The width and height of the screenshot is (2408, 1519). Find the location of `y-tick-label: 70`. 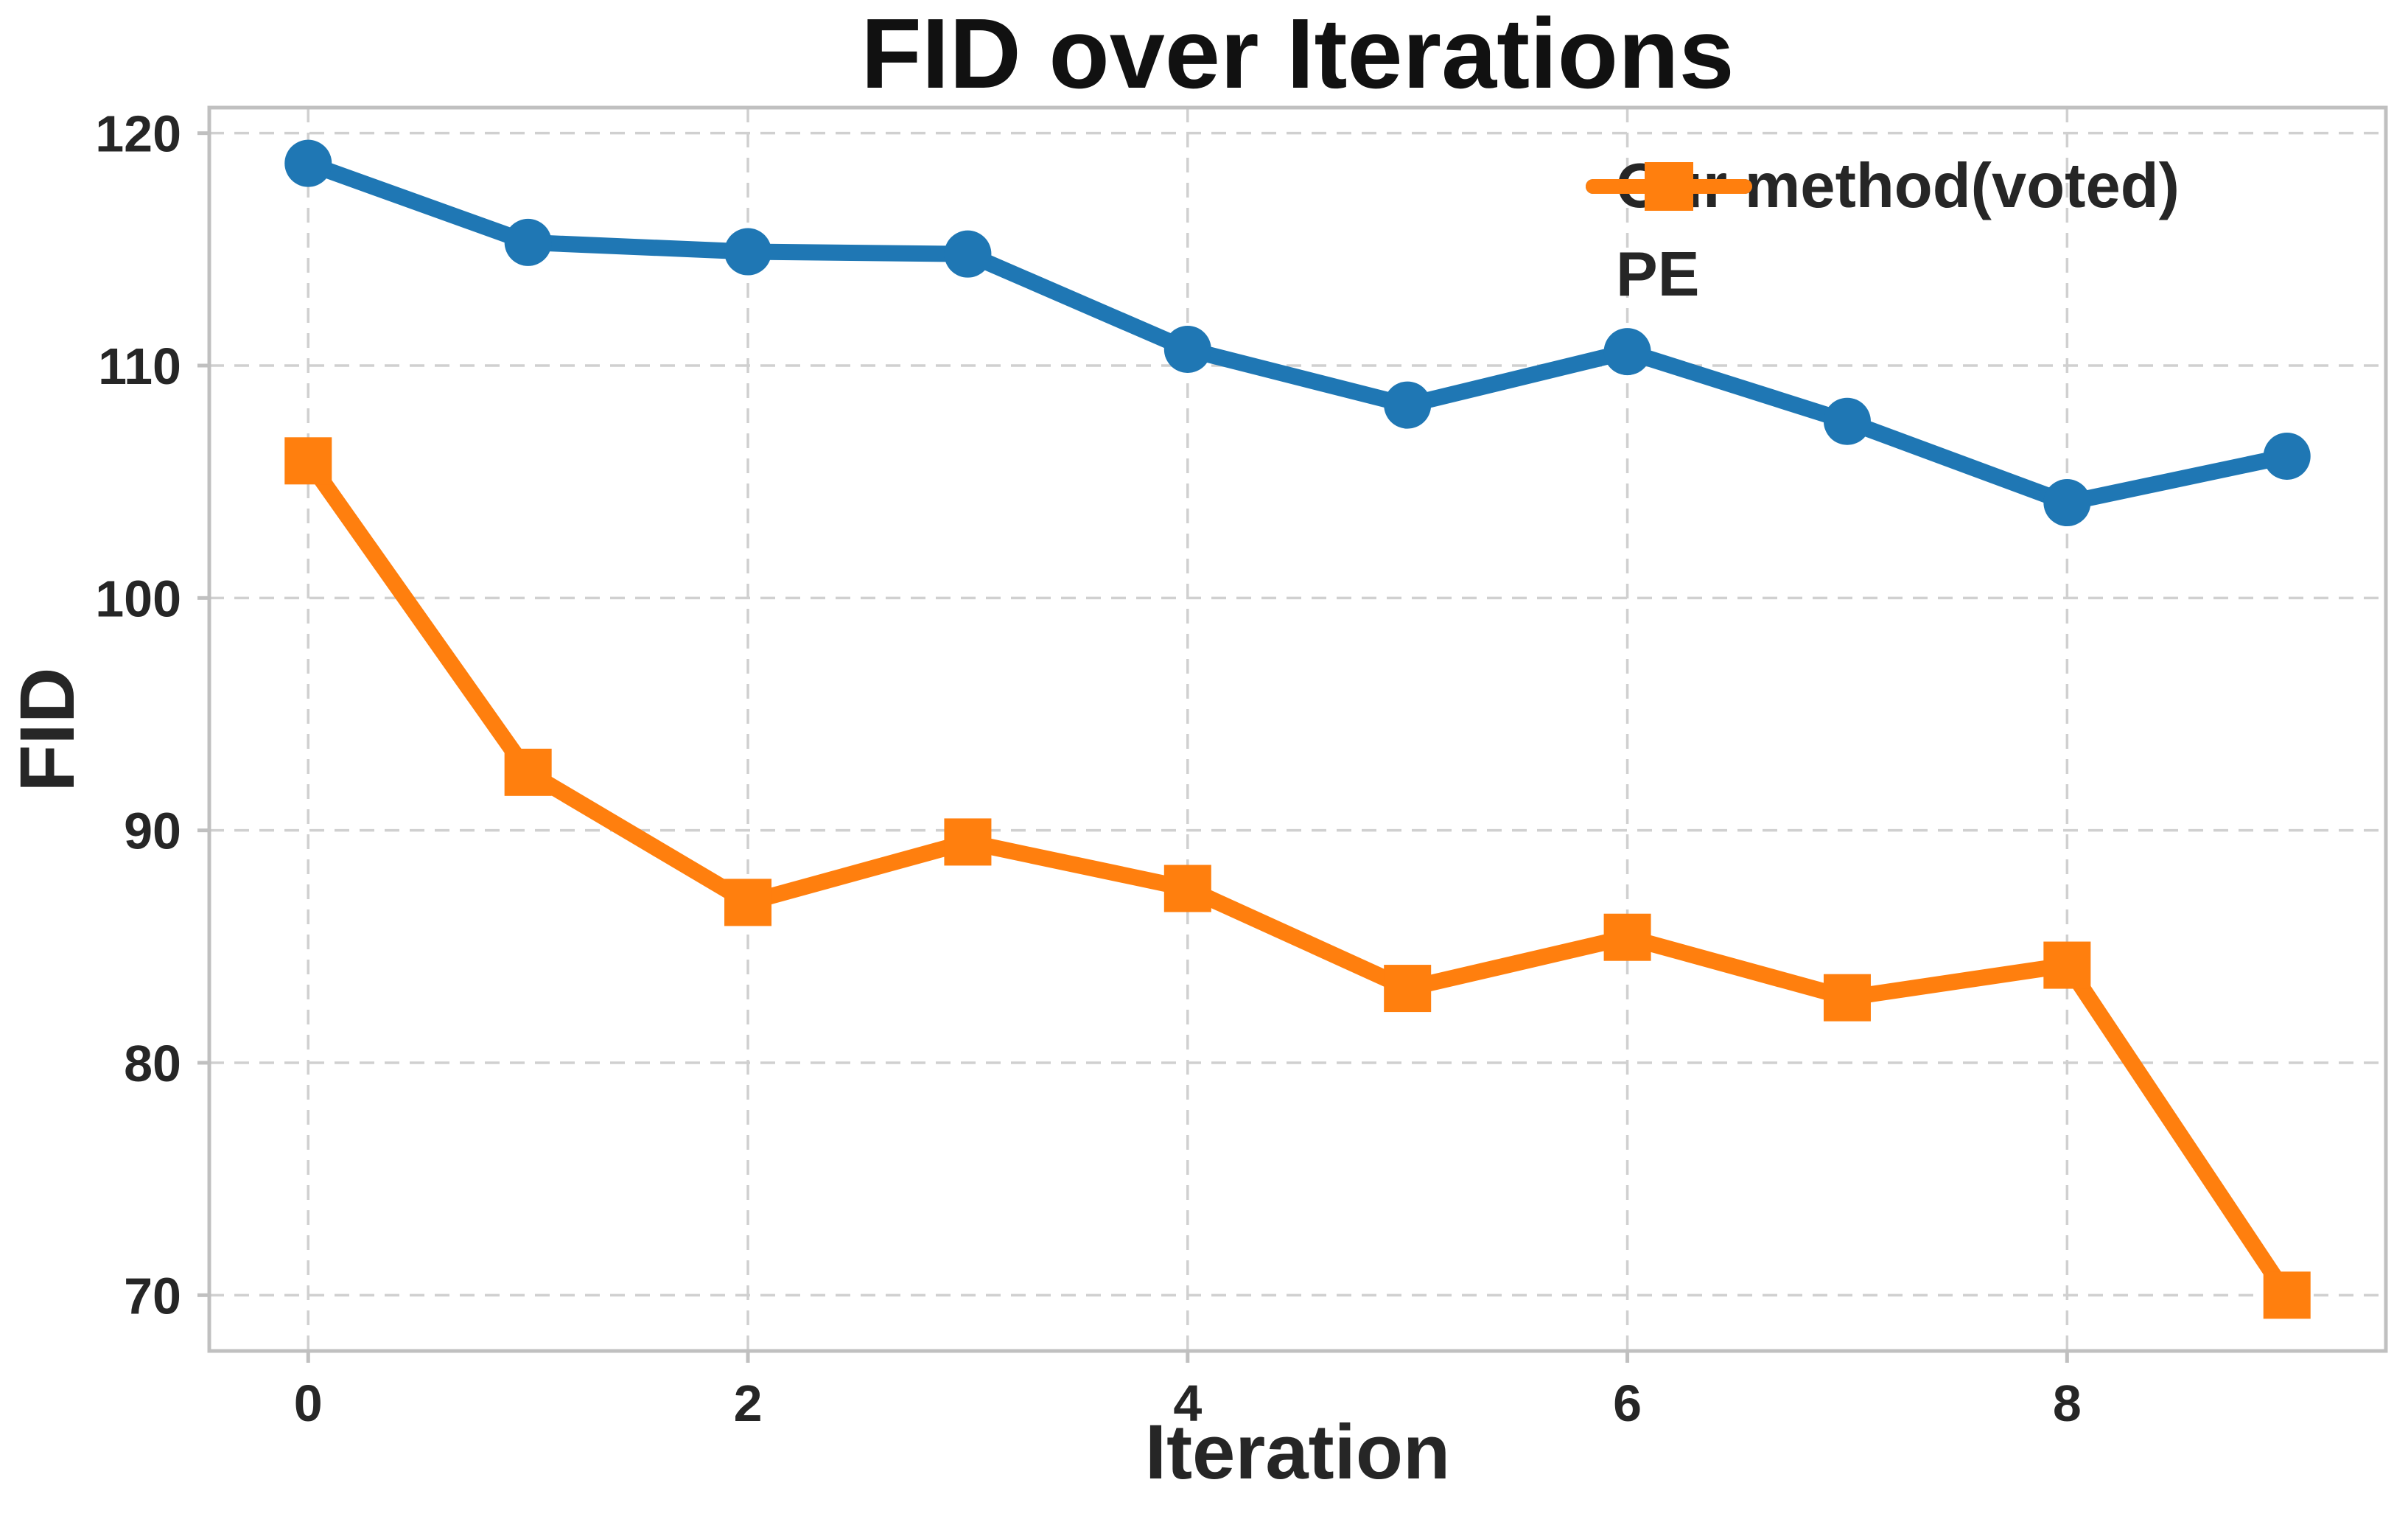

y-tick-label: 70 is located at coordinates (152, 1295).